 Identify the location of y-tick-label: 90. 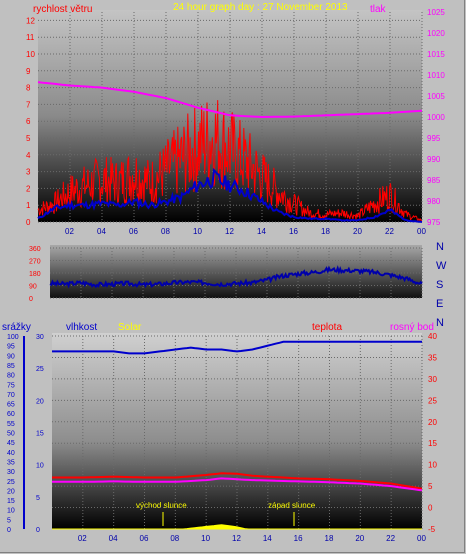
(33, 287).